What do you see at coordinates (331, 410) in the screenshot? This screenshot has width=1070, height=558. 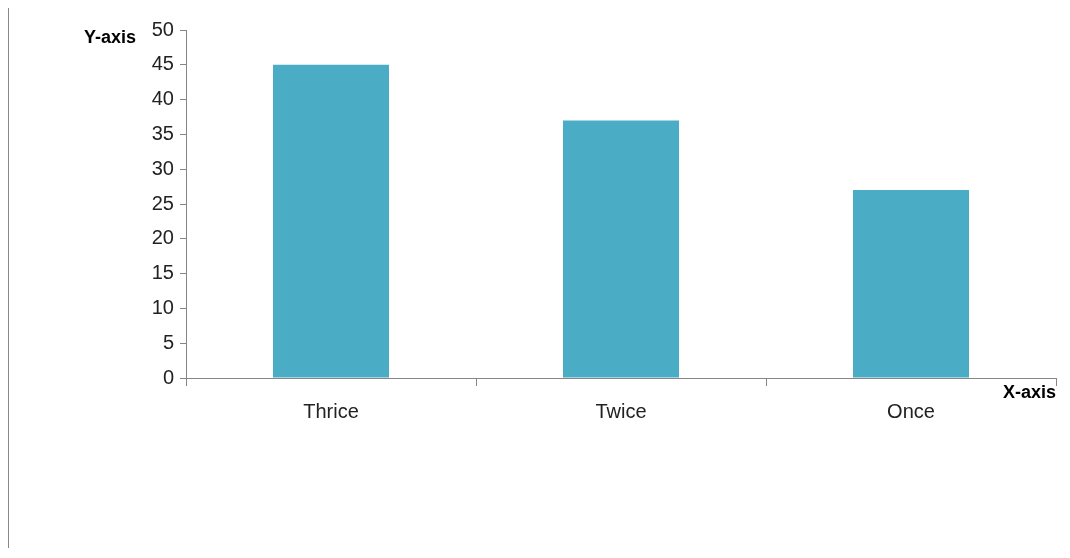 I see `x-tick-label: Thrice` at bounding box center [331, 410].